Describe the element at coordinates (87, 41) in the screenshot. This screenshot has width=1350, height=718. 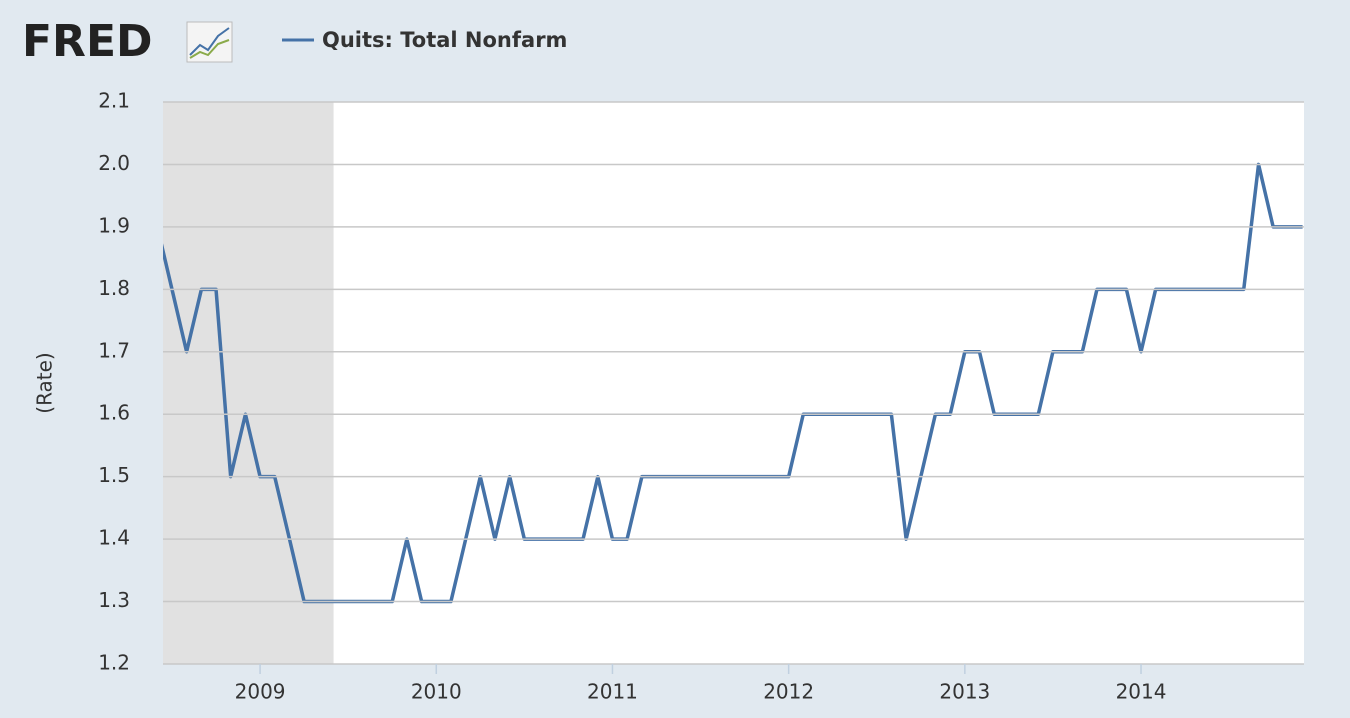
I see `logo: FRED` at that location.